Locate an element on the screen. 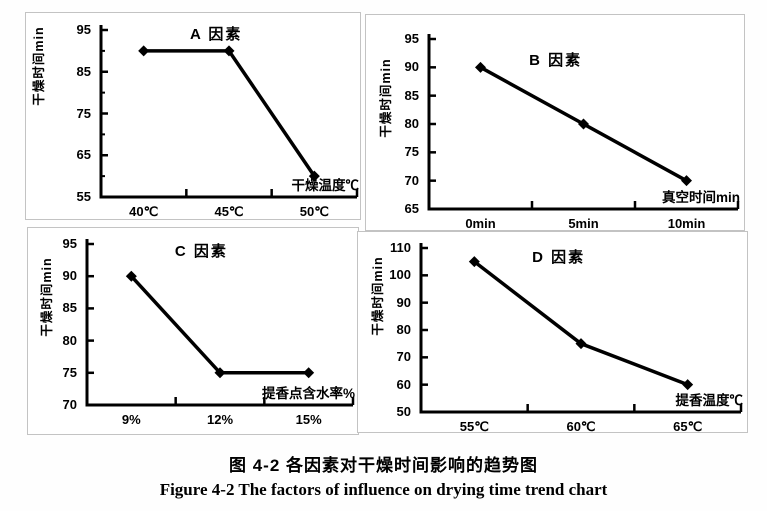 The height and width of the screenshot is (511, 767). chart-title: C 因素 is located at coordinates (201, 251).